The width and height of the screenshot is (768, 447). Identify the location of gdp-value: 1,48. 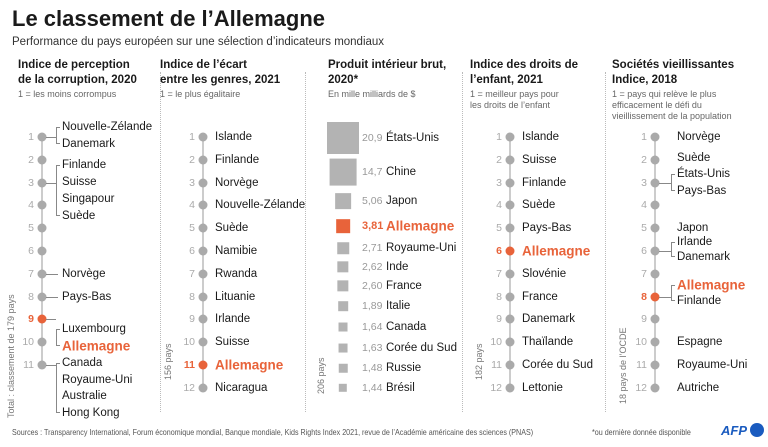
(372, 368).